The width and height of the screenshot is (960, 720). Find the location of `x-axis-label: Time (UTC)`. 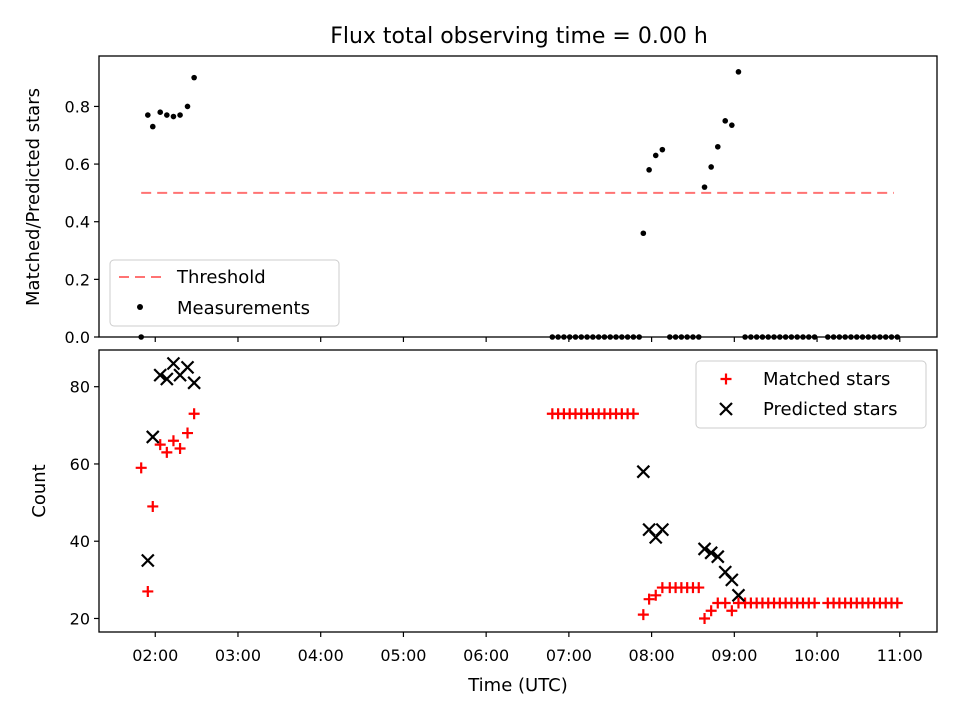

x-axis-label: Time (UTC) is located at coordinates (517, 685).